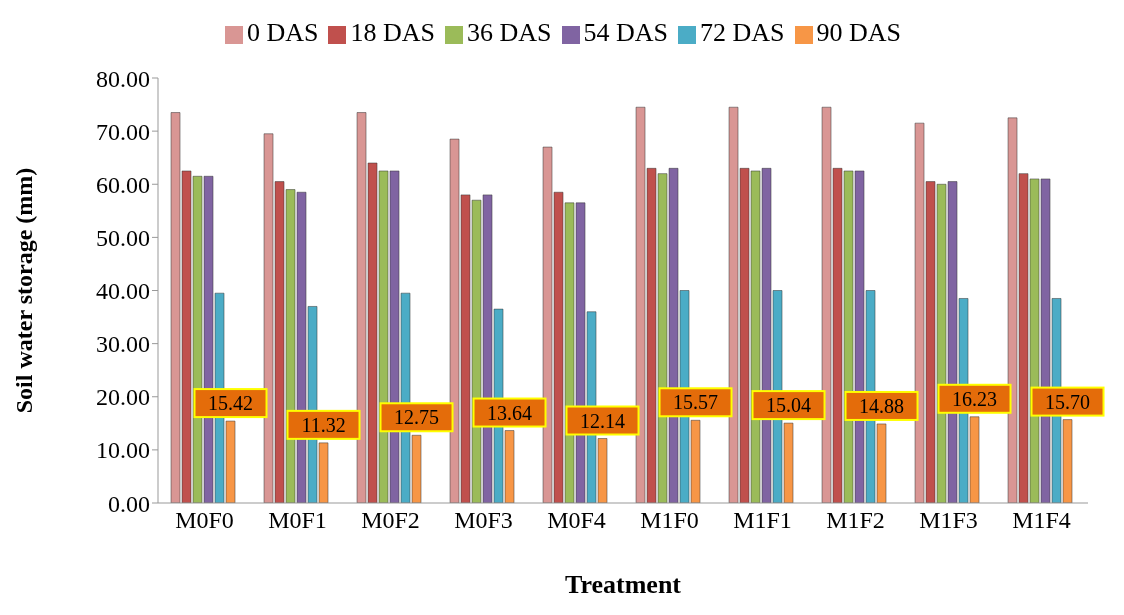 Image resolution: width=1124 pixels, height=615 pixels. I want to click on legend-label: 54 DAS, so click(626, 32).